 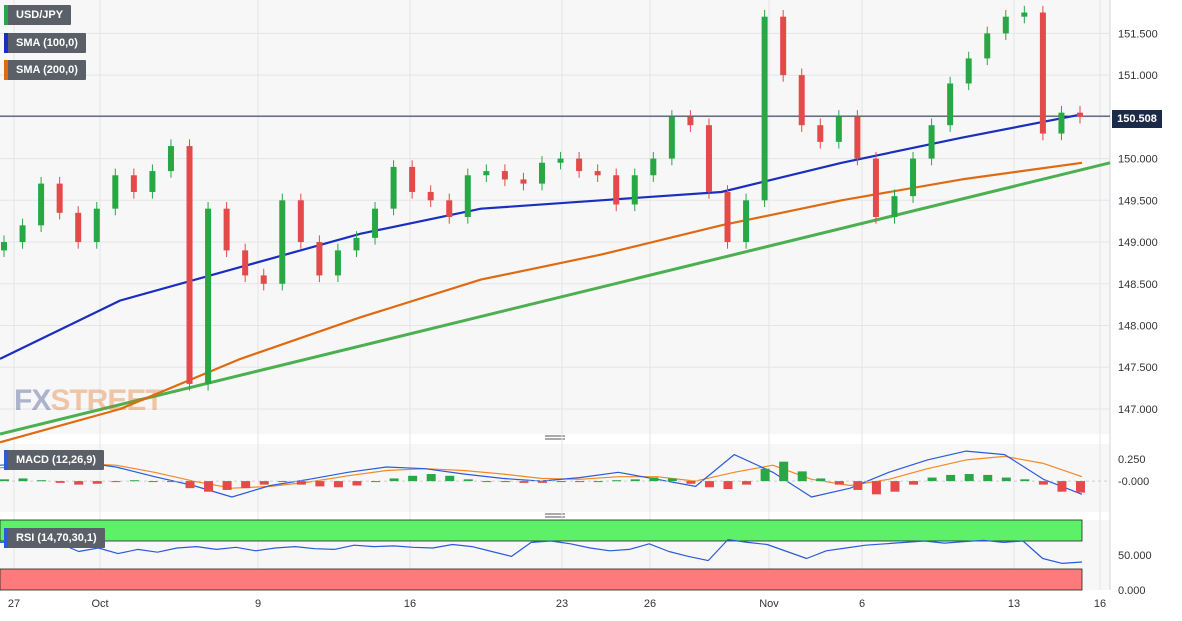 I want to click on macd-pane, so click(x=555, y=478).